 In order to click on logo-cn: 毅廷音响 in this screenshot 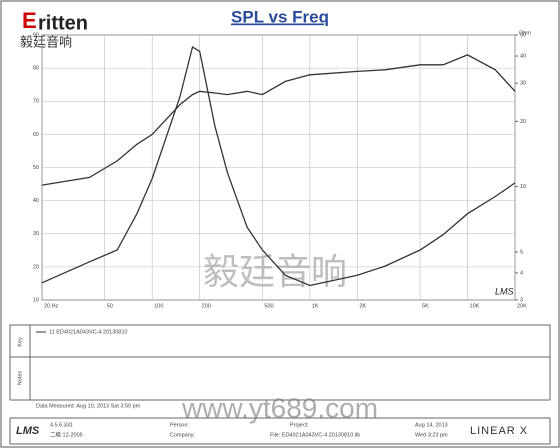, I will do `click(46, 41)`.